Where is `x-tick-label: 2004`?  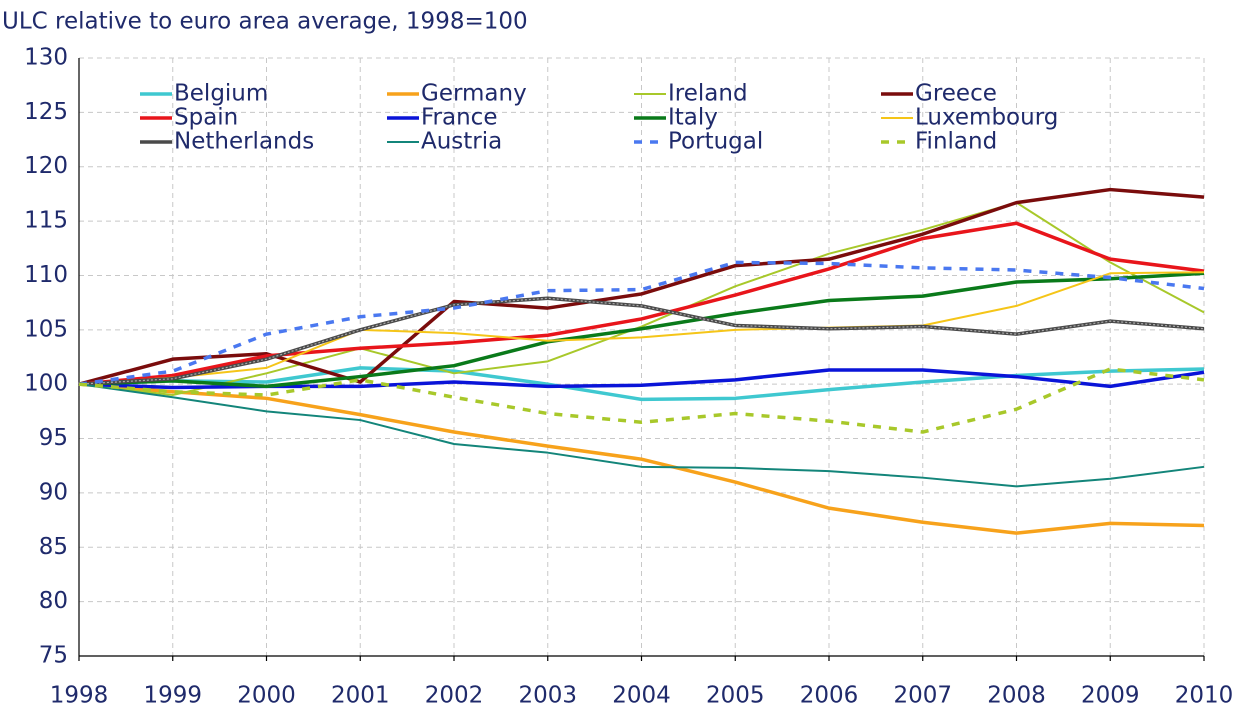 x-tick-label: 2004 is located at coordinates (641, 696).